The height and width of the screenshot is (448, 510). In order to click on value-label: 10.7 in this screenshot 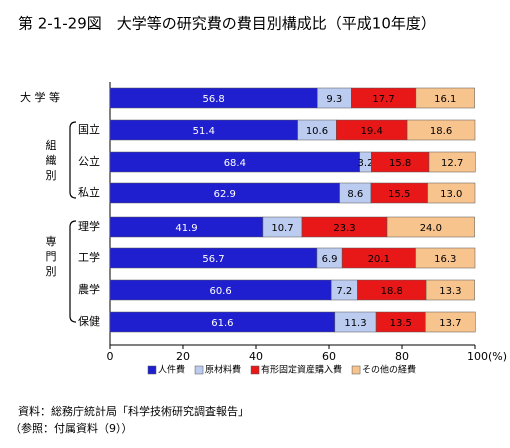, I will do `click(282, 228)`.